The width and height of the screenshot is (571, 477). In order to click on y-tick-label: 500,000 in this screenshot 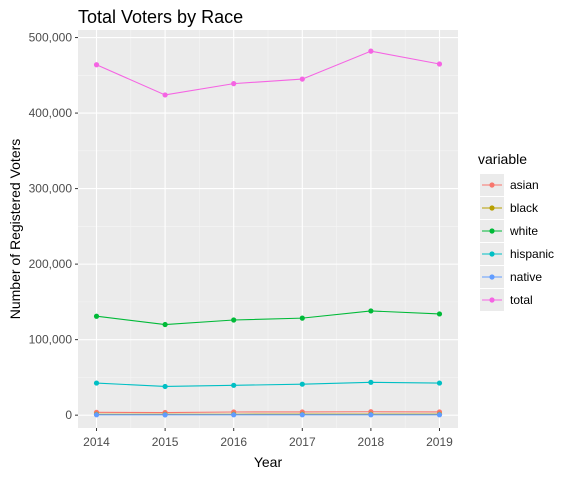, I will do `click(51, 38)`.